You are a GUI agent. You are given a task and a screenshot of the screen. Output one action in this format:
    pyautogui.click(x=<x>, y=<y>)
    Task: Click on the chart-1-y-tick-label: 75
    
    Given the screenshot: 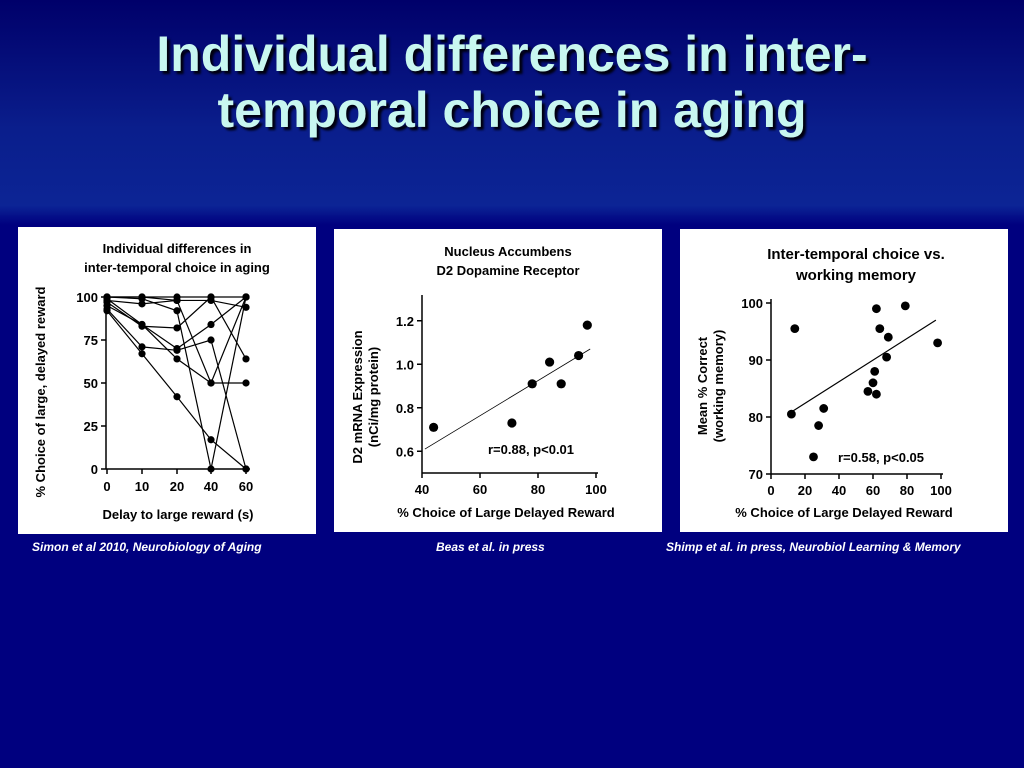 What is the action you would take?
    pyautogui.click(x=91, y=340)
    